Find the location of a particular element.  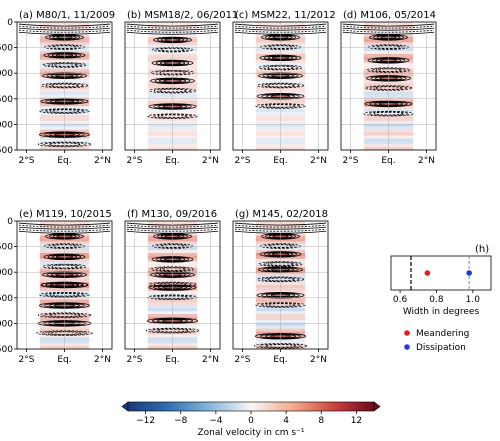

h-x-tick-label: 0.8 is located at coordinates (436, 300).